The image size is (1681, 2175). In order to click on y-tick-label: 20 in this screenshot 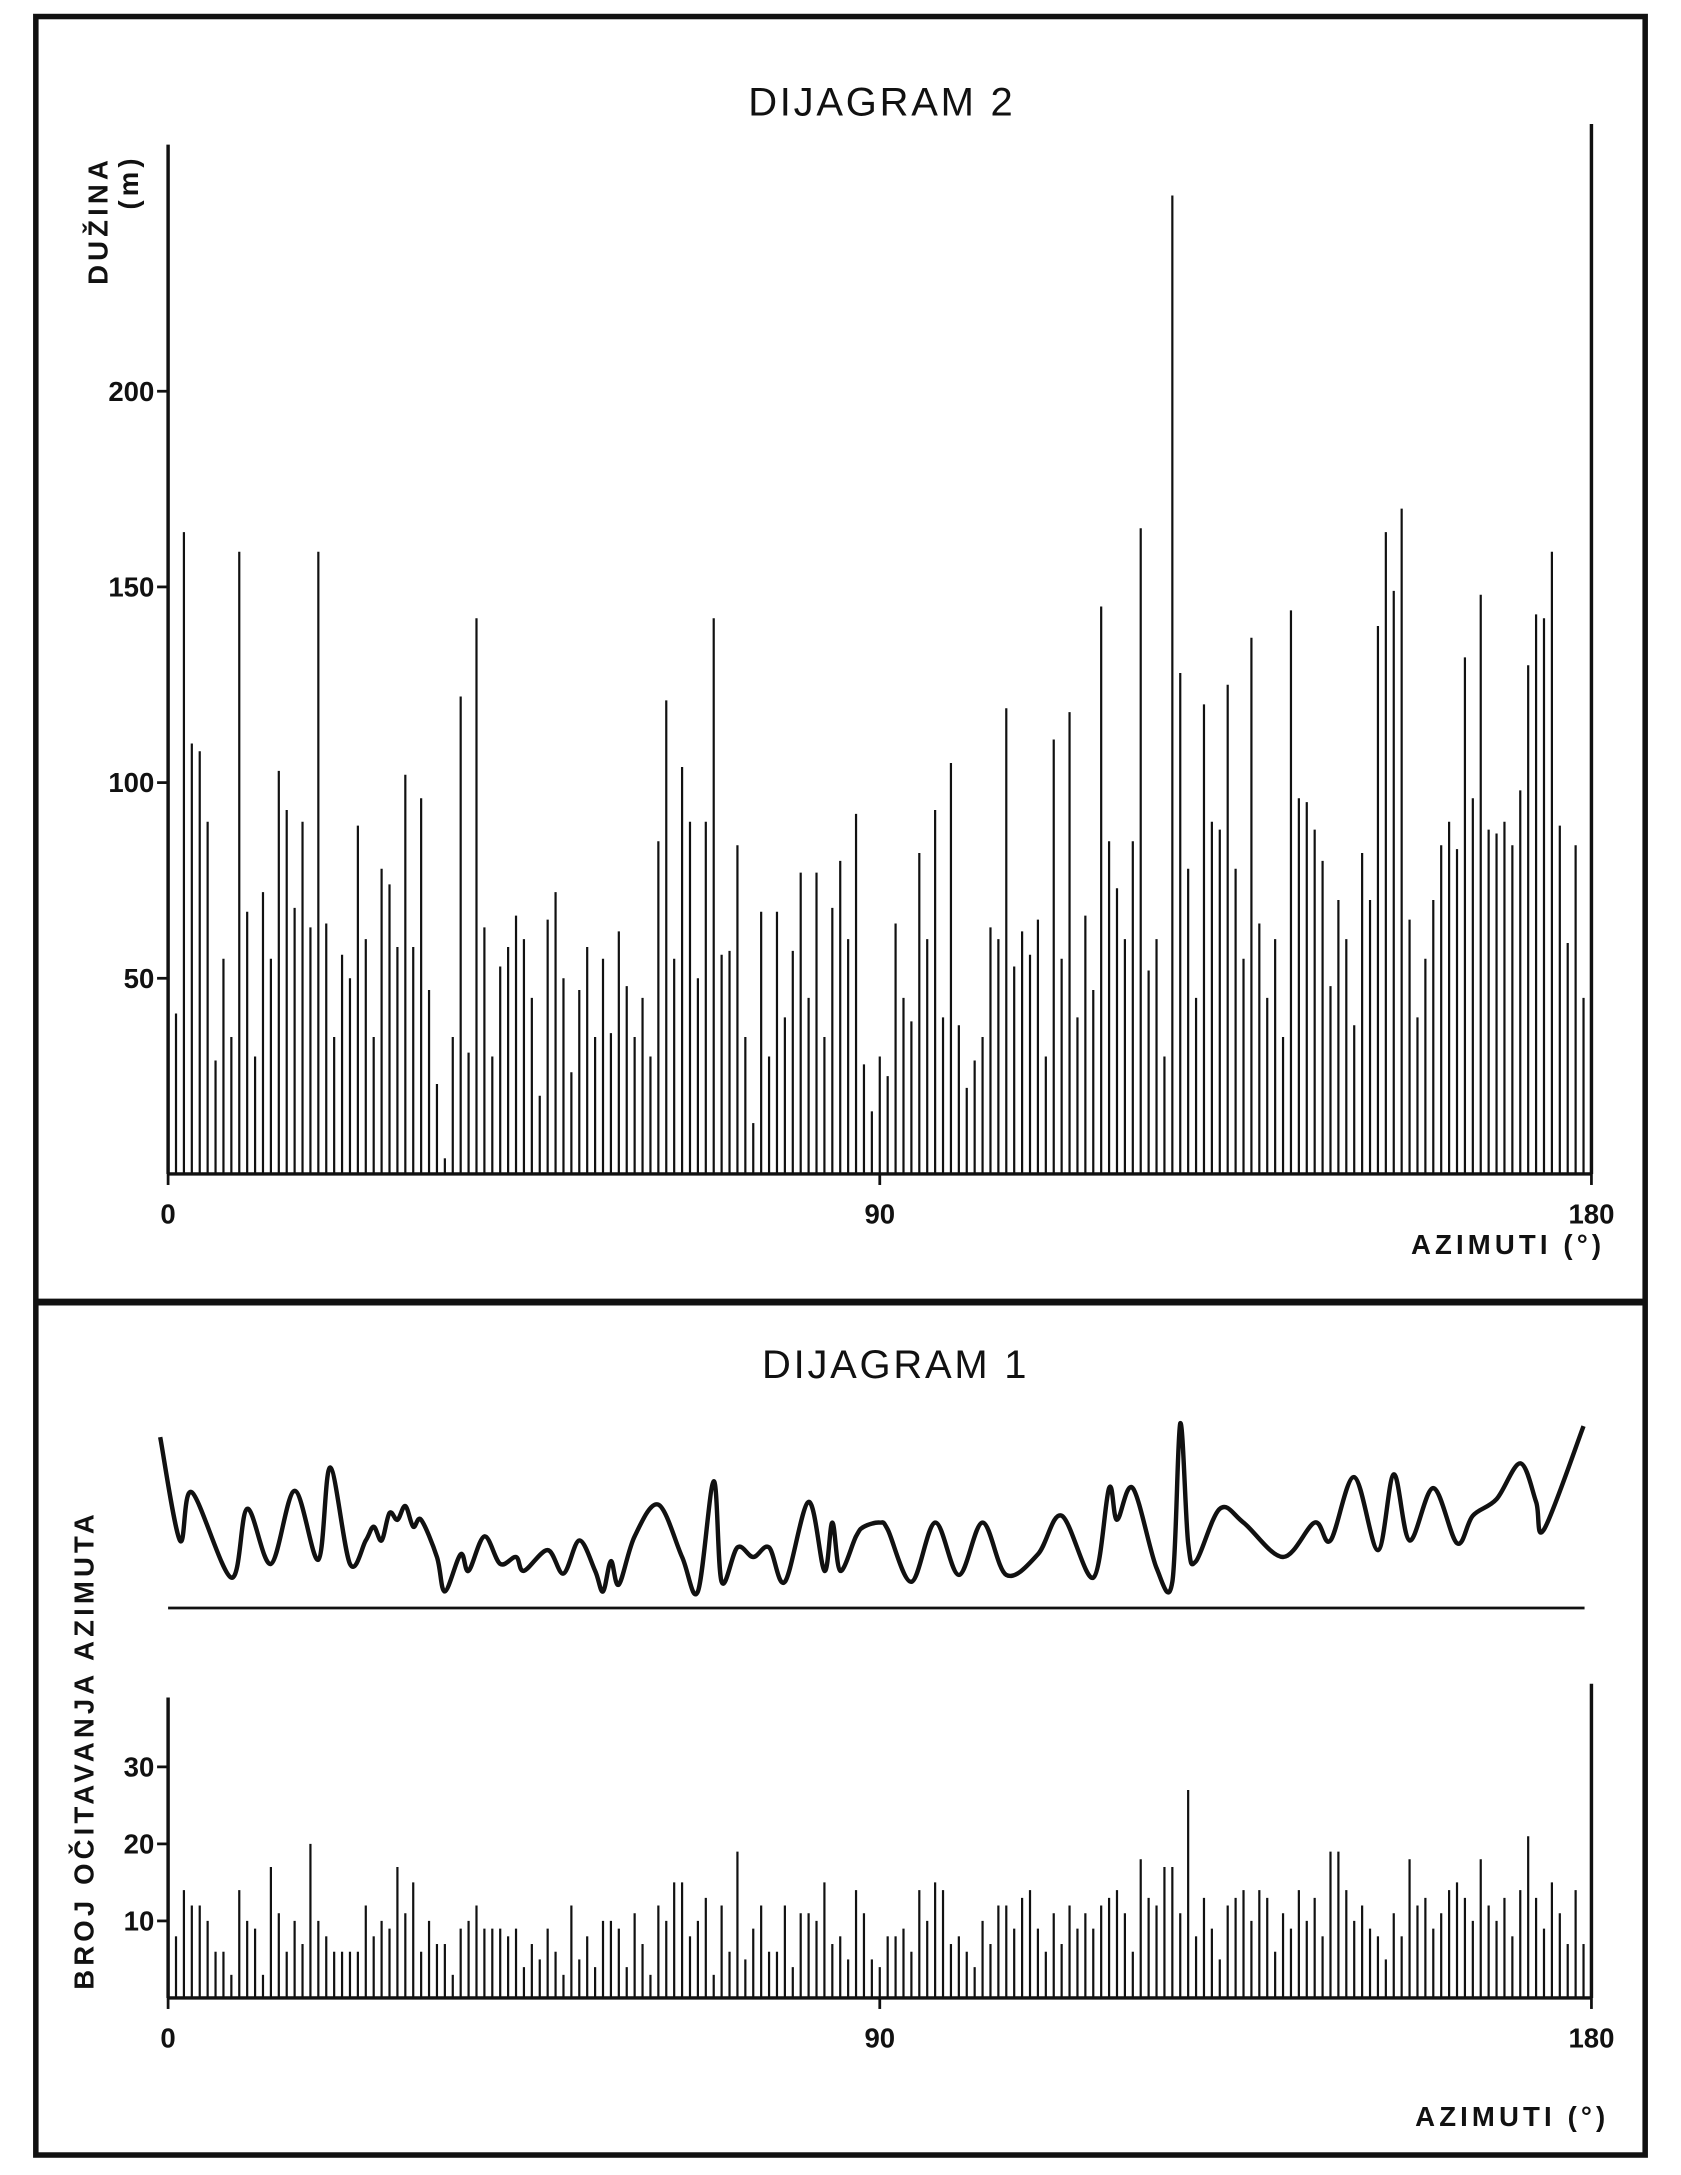, I will do `click(139, 1844)`.